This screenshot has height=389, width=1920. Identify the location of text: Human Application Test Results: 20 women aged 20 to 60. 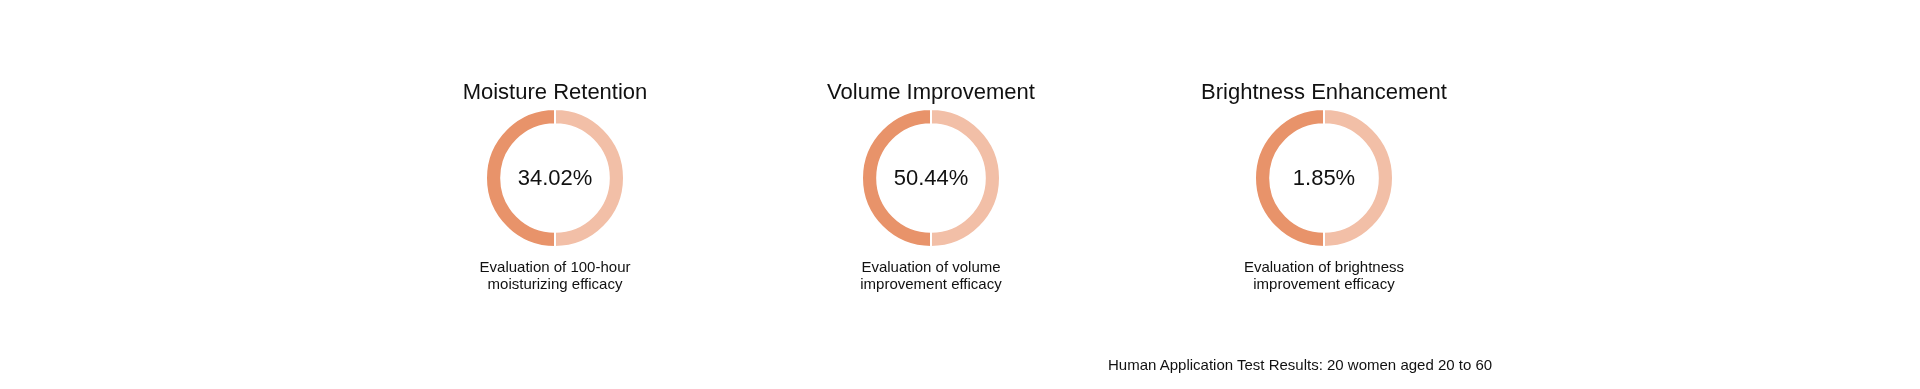
(1300, 364).